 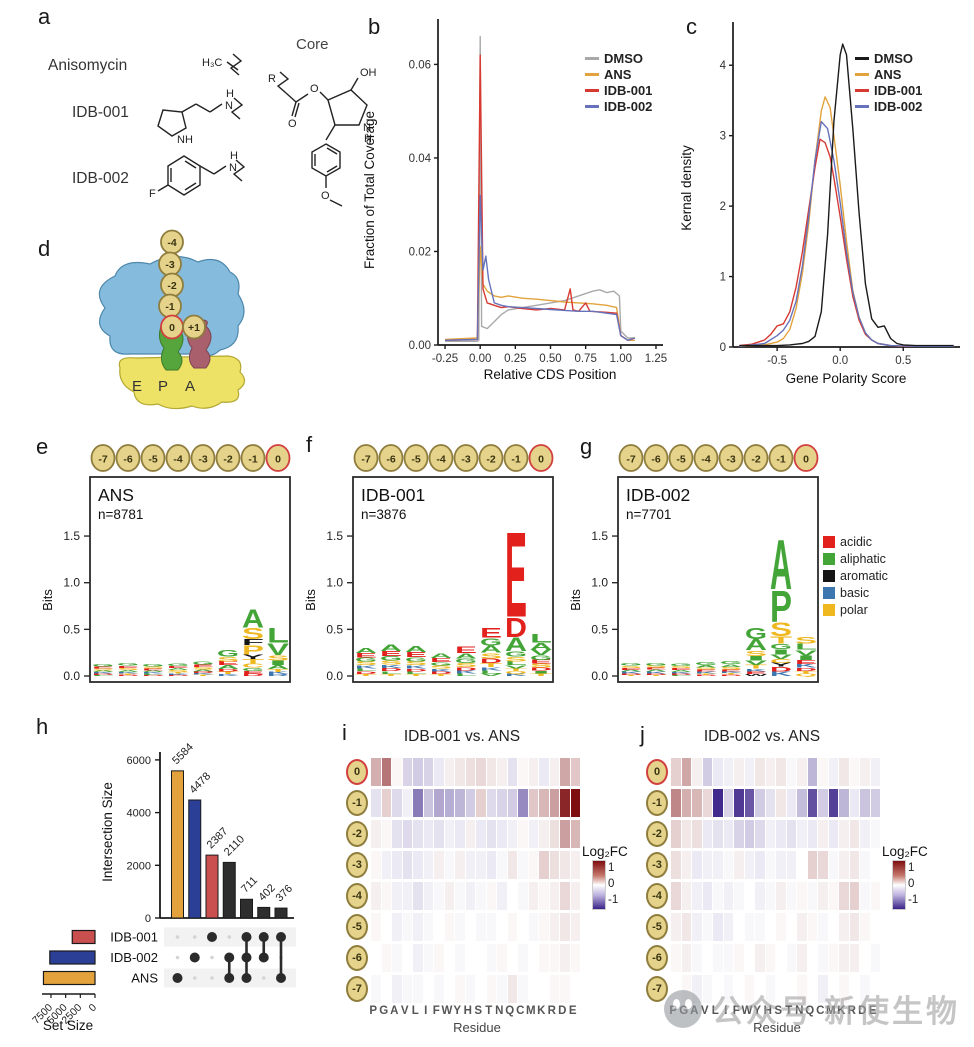 What do you see at coordinates (726, 1011) in the screenshot?
I see `residue-label: I` at bounding box center [726, 1011].